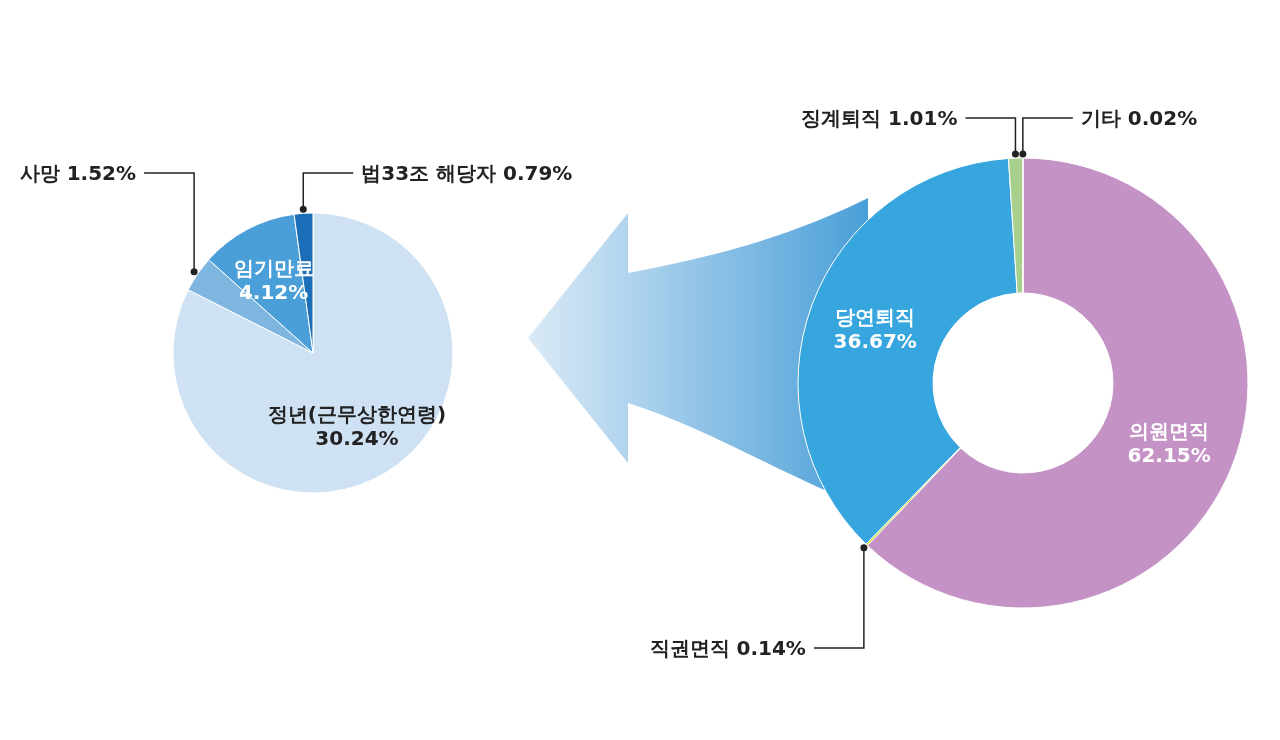 The image size is (1280, 740). Describe the element at coordinates (1169, 454) in the screenshot. I see `data-label: 62.15%` at that location.